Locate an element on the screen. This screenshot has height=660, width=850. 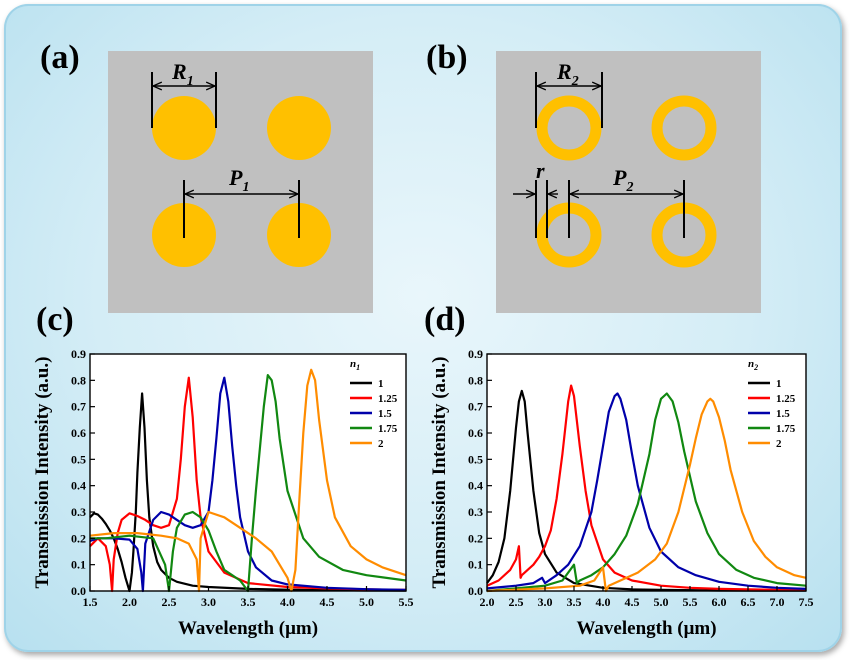
series-line-1.25 is located at coordinates (646, 488).